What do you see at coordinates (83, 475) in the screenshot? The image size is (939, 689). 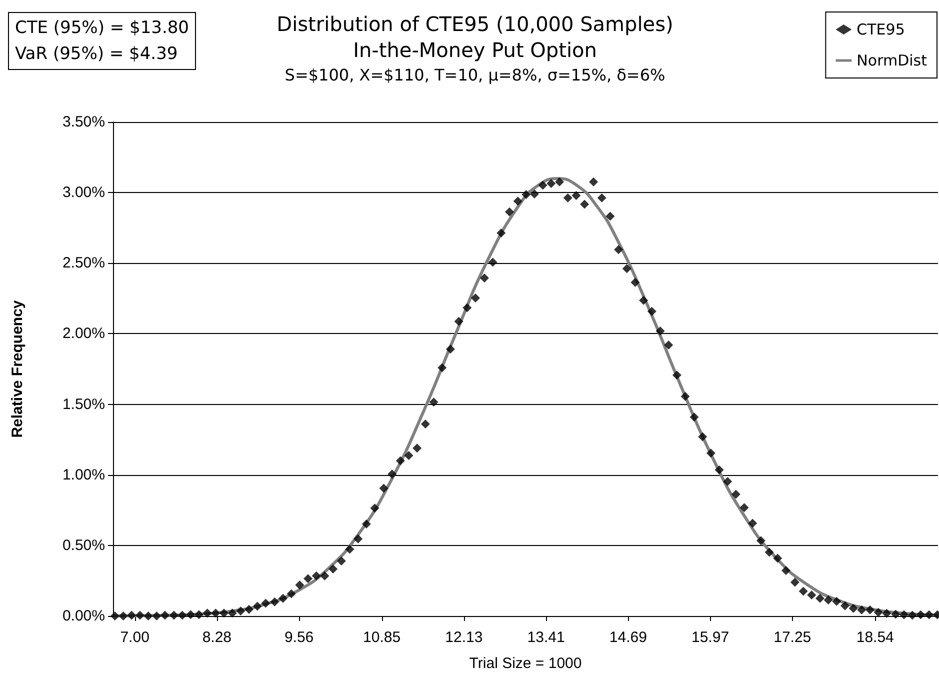 I see `y-tick-label: 1.00%` at bounding box center [83, 475].